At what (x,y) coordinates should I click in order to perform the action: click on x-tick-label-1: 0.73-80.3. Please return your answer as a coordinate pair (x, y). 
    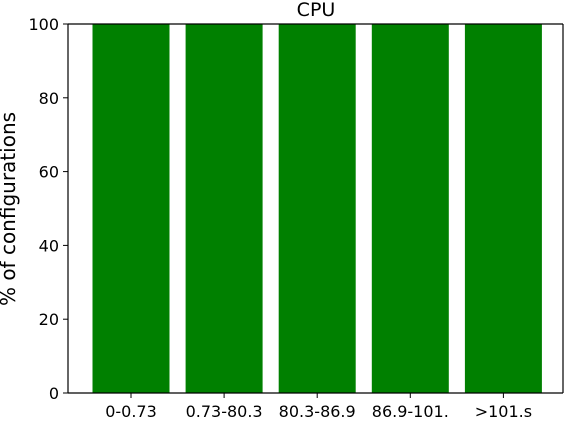
    Looking at the image, I should click on (224, 411).